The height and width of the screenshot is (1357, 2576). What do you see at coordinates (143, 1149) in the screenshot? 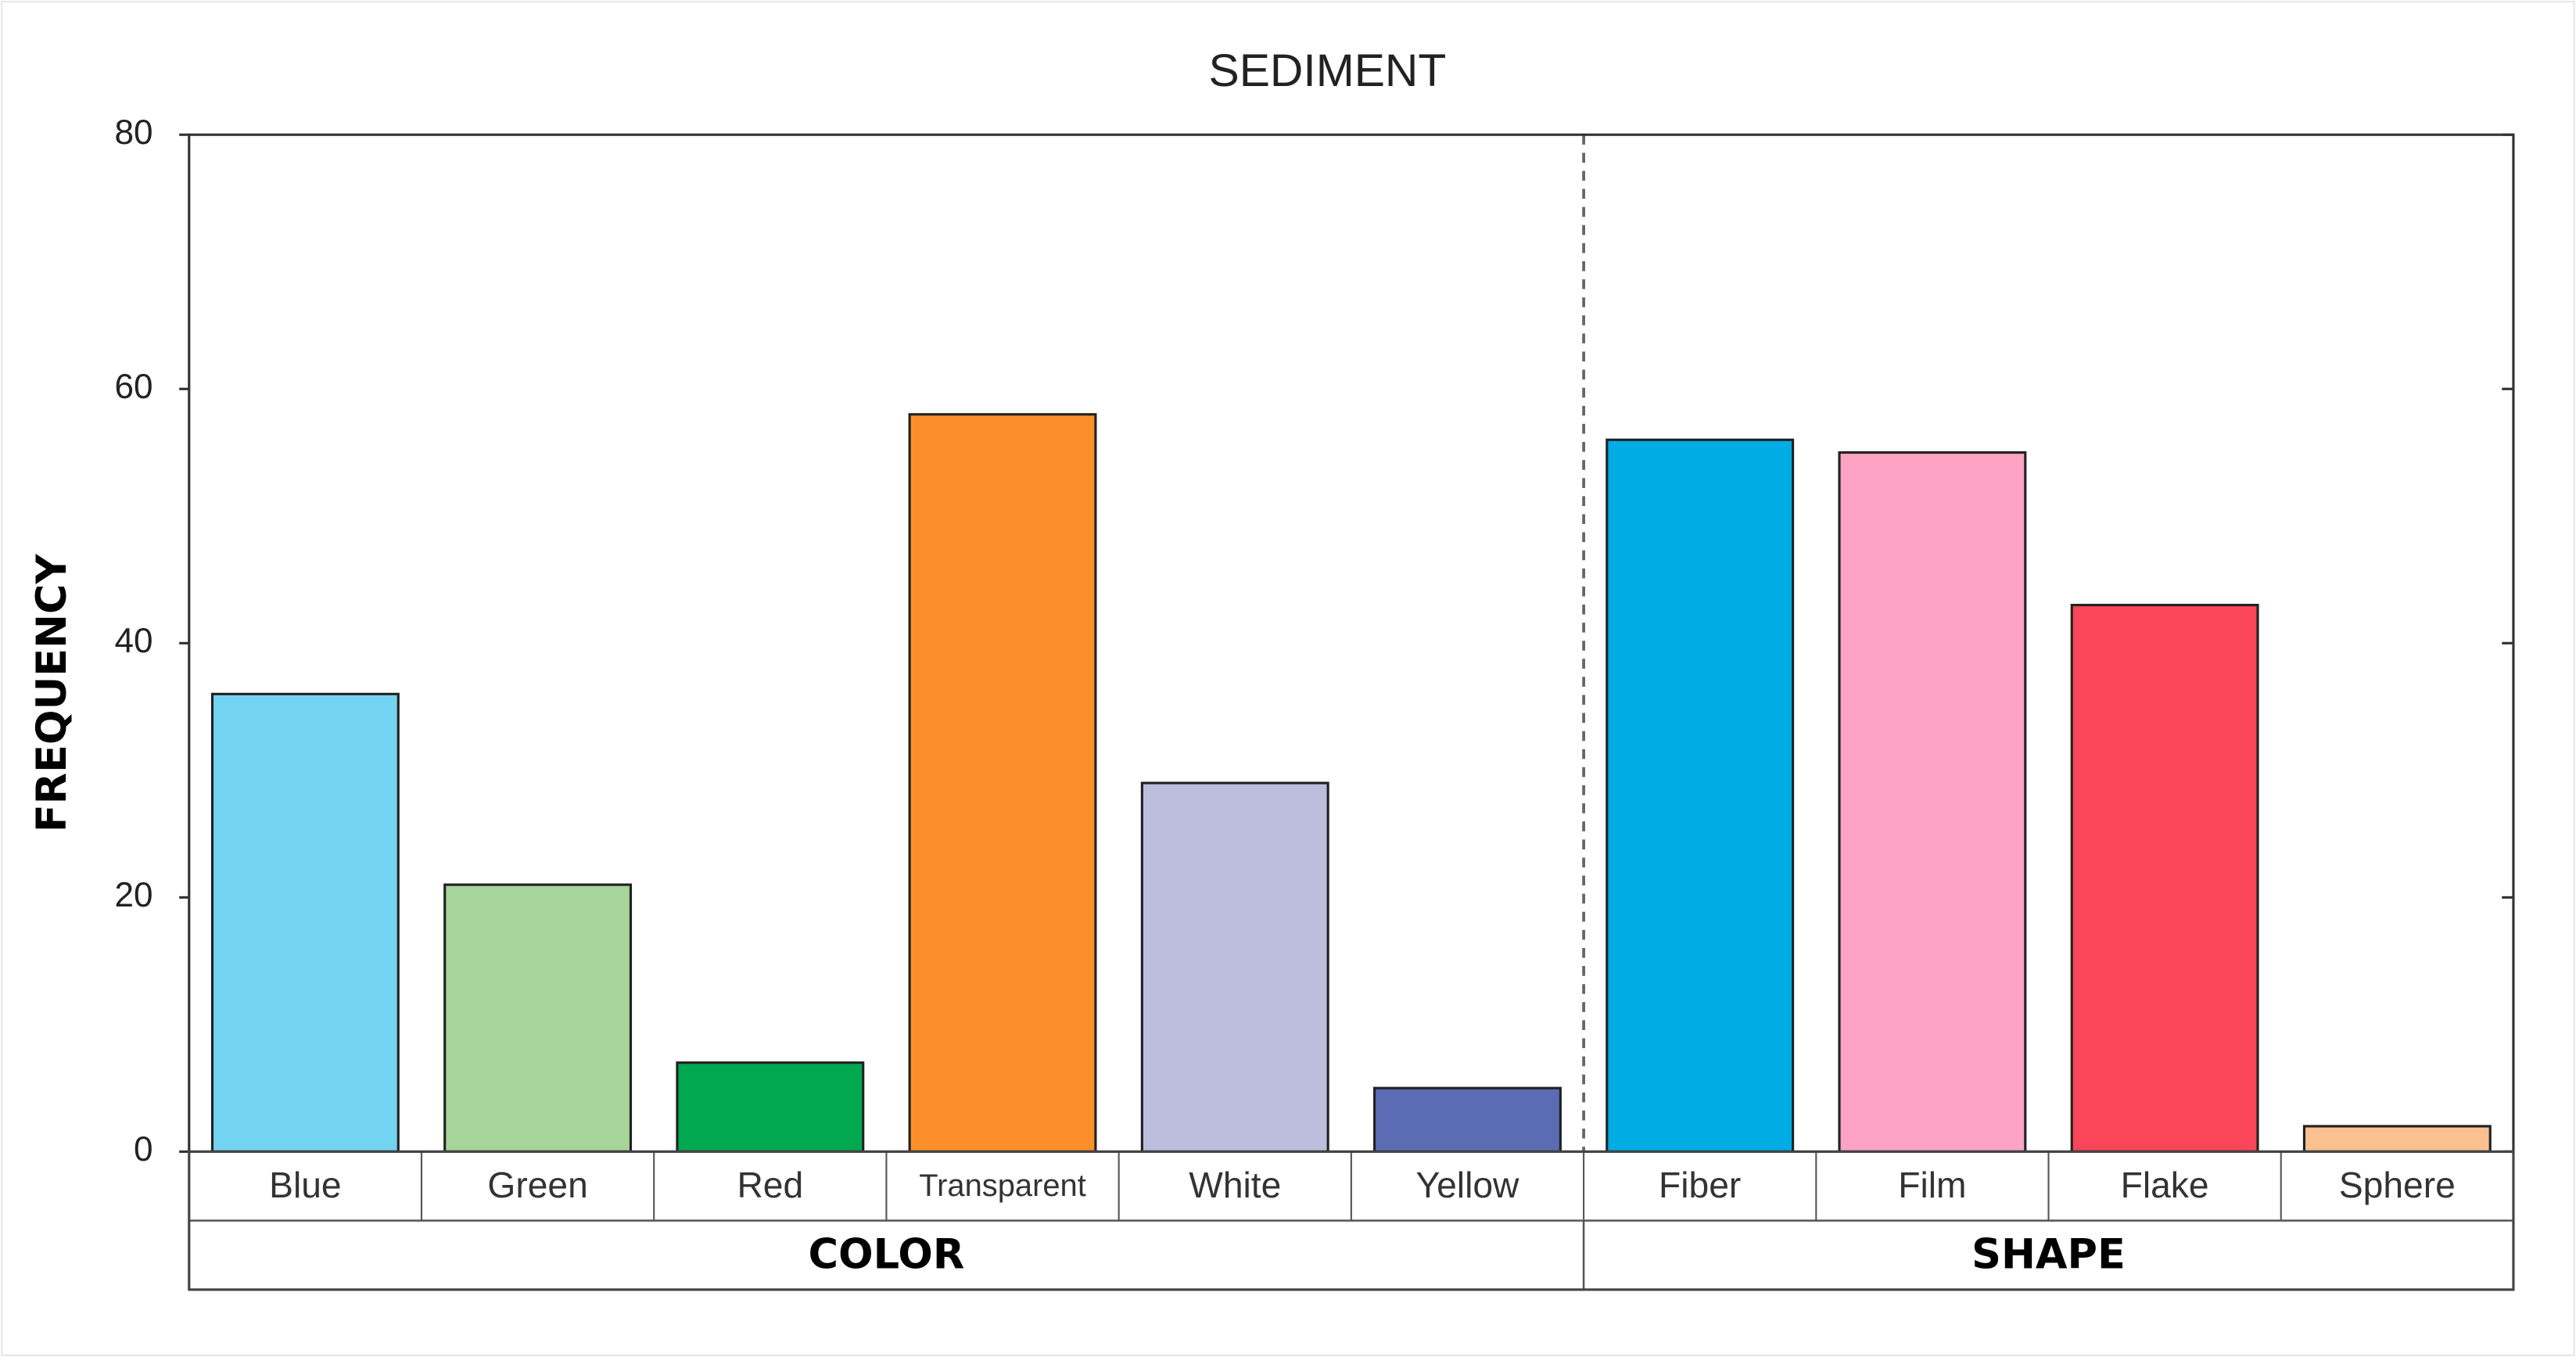
I see `y-tick-label: 0` at bounding box center [143, 1149].